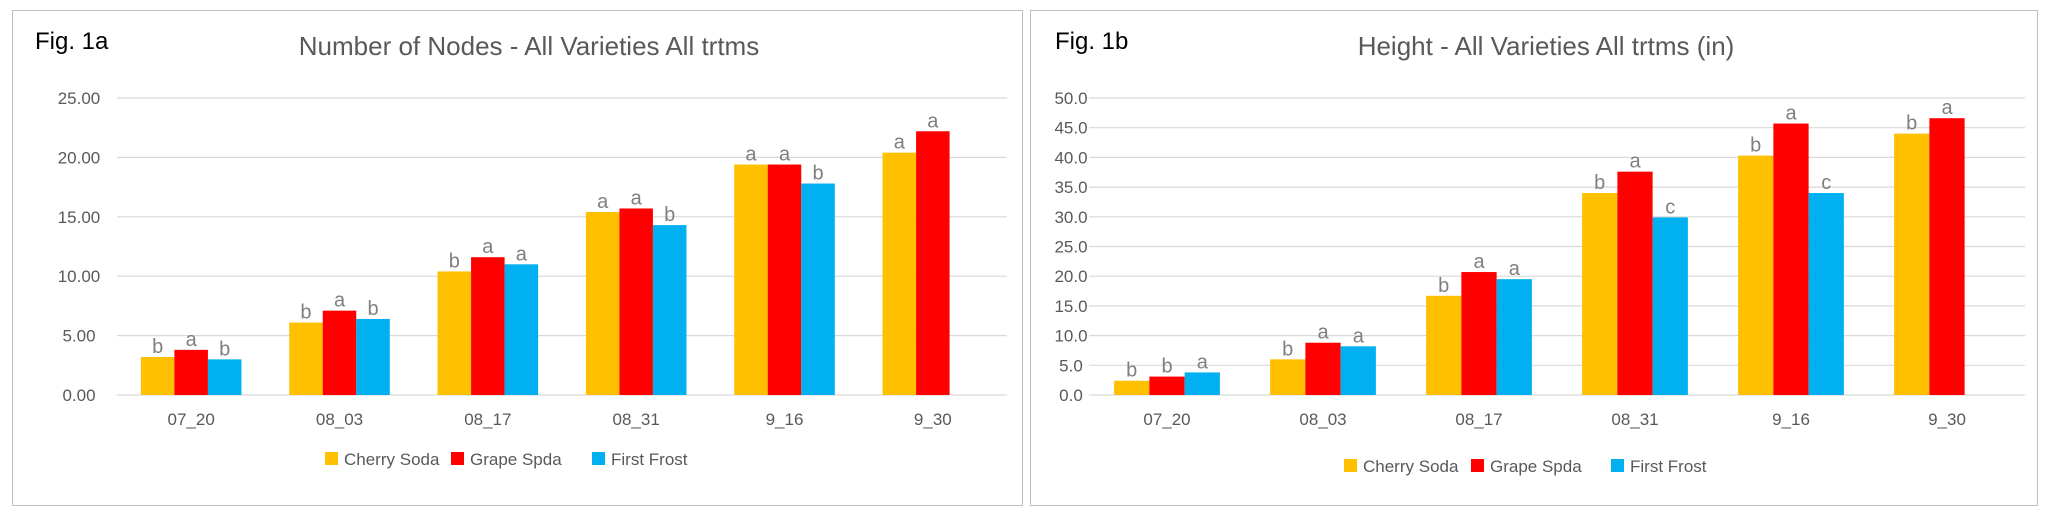 Image resolution: width=2048 pixels, height=517 pixels. What do you see at coordinates (649, 459) in the screenshot?
I see `legend-label: First Frost` at bounding box center [649, 459].